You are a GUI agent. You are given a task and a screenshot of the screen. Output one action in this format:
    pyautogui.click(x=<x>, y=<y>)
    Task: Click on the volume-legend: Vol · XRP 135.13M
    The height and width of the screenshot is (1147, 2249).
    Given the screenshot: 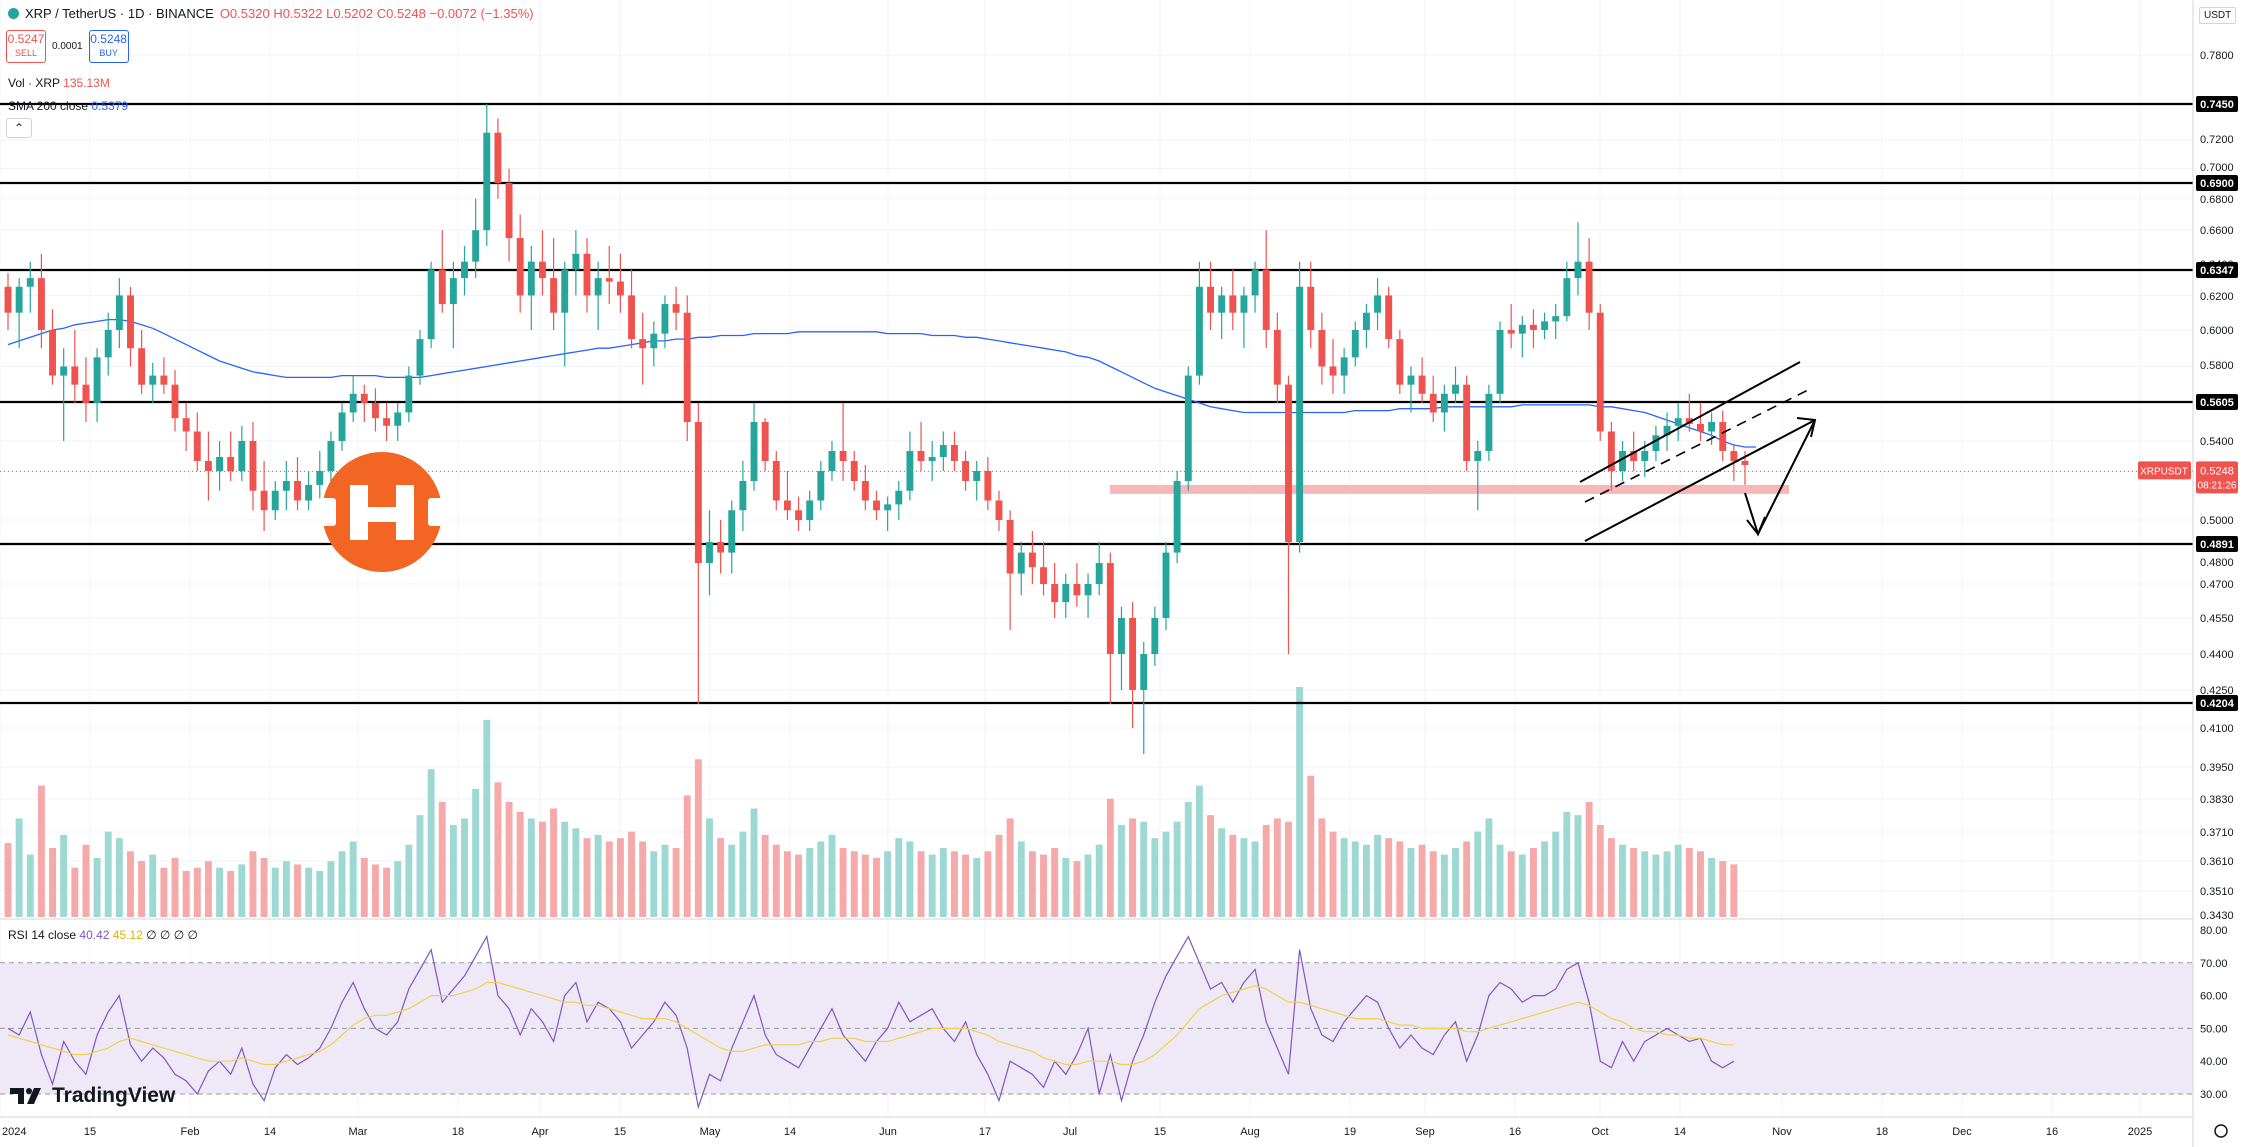 What is the action you would take?
    pyautogui.click(x=59, y=83)
    